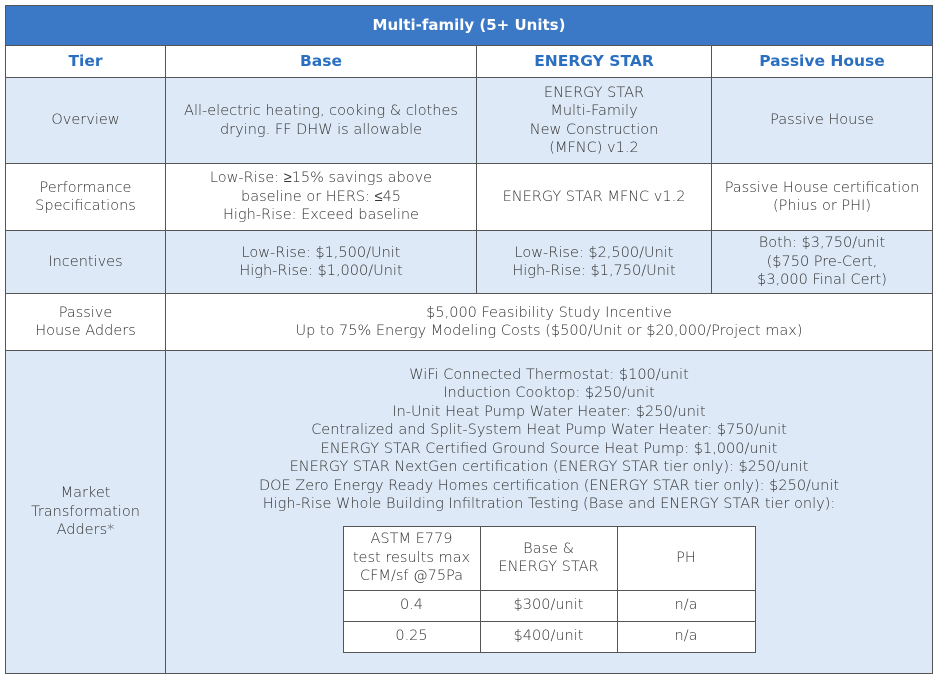  I want to click on text-line: Overview, so click(85, 120).